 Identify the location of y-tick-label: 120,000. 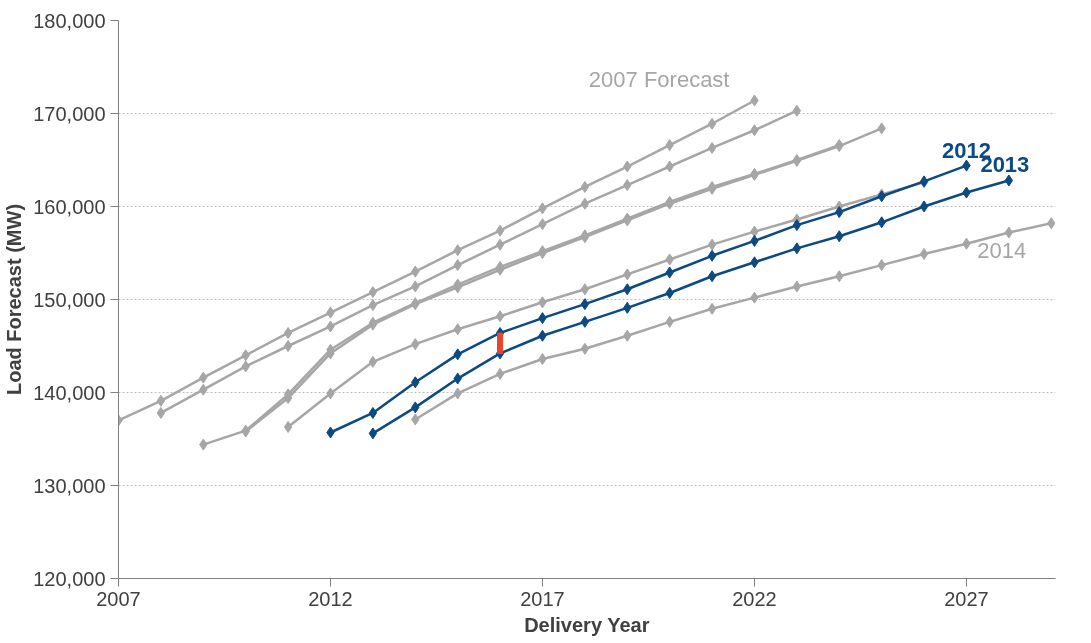
(69, 578).